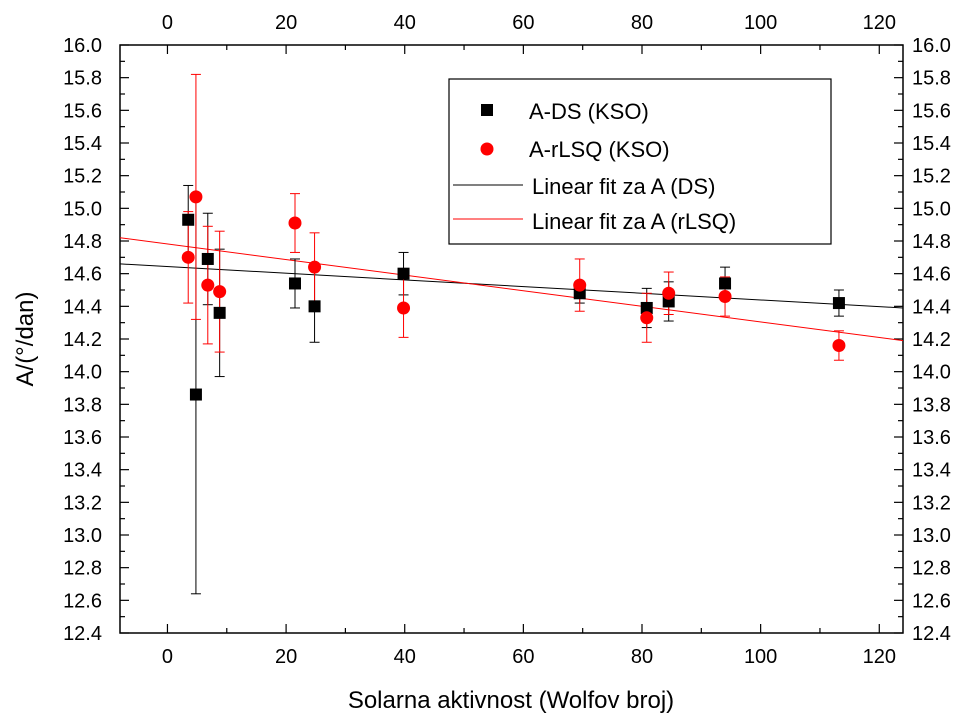  I want to click on x-tick-label-top: 20, so click(286, 23).